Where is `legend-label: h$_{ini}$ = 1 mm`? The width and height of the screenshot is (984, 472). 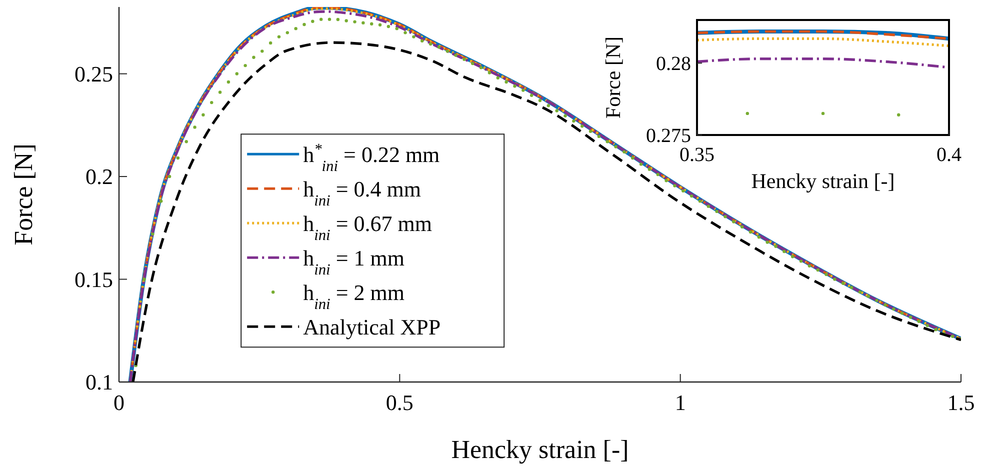 legend-label: h$_{ini}$ = 1 mm is located at coordinates (353, 261).